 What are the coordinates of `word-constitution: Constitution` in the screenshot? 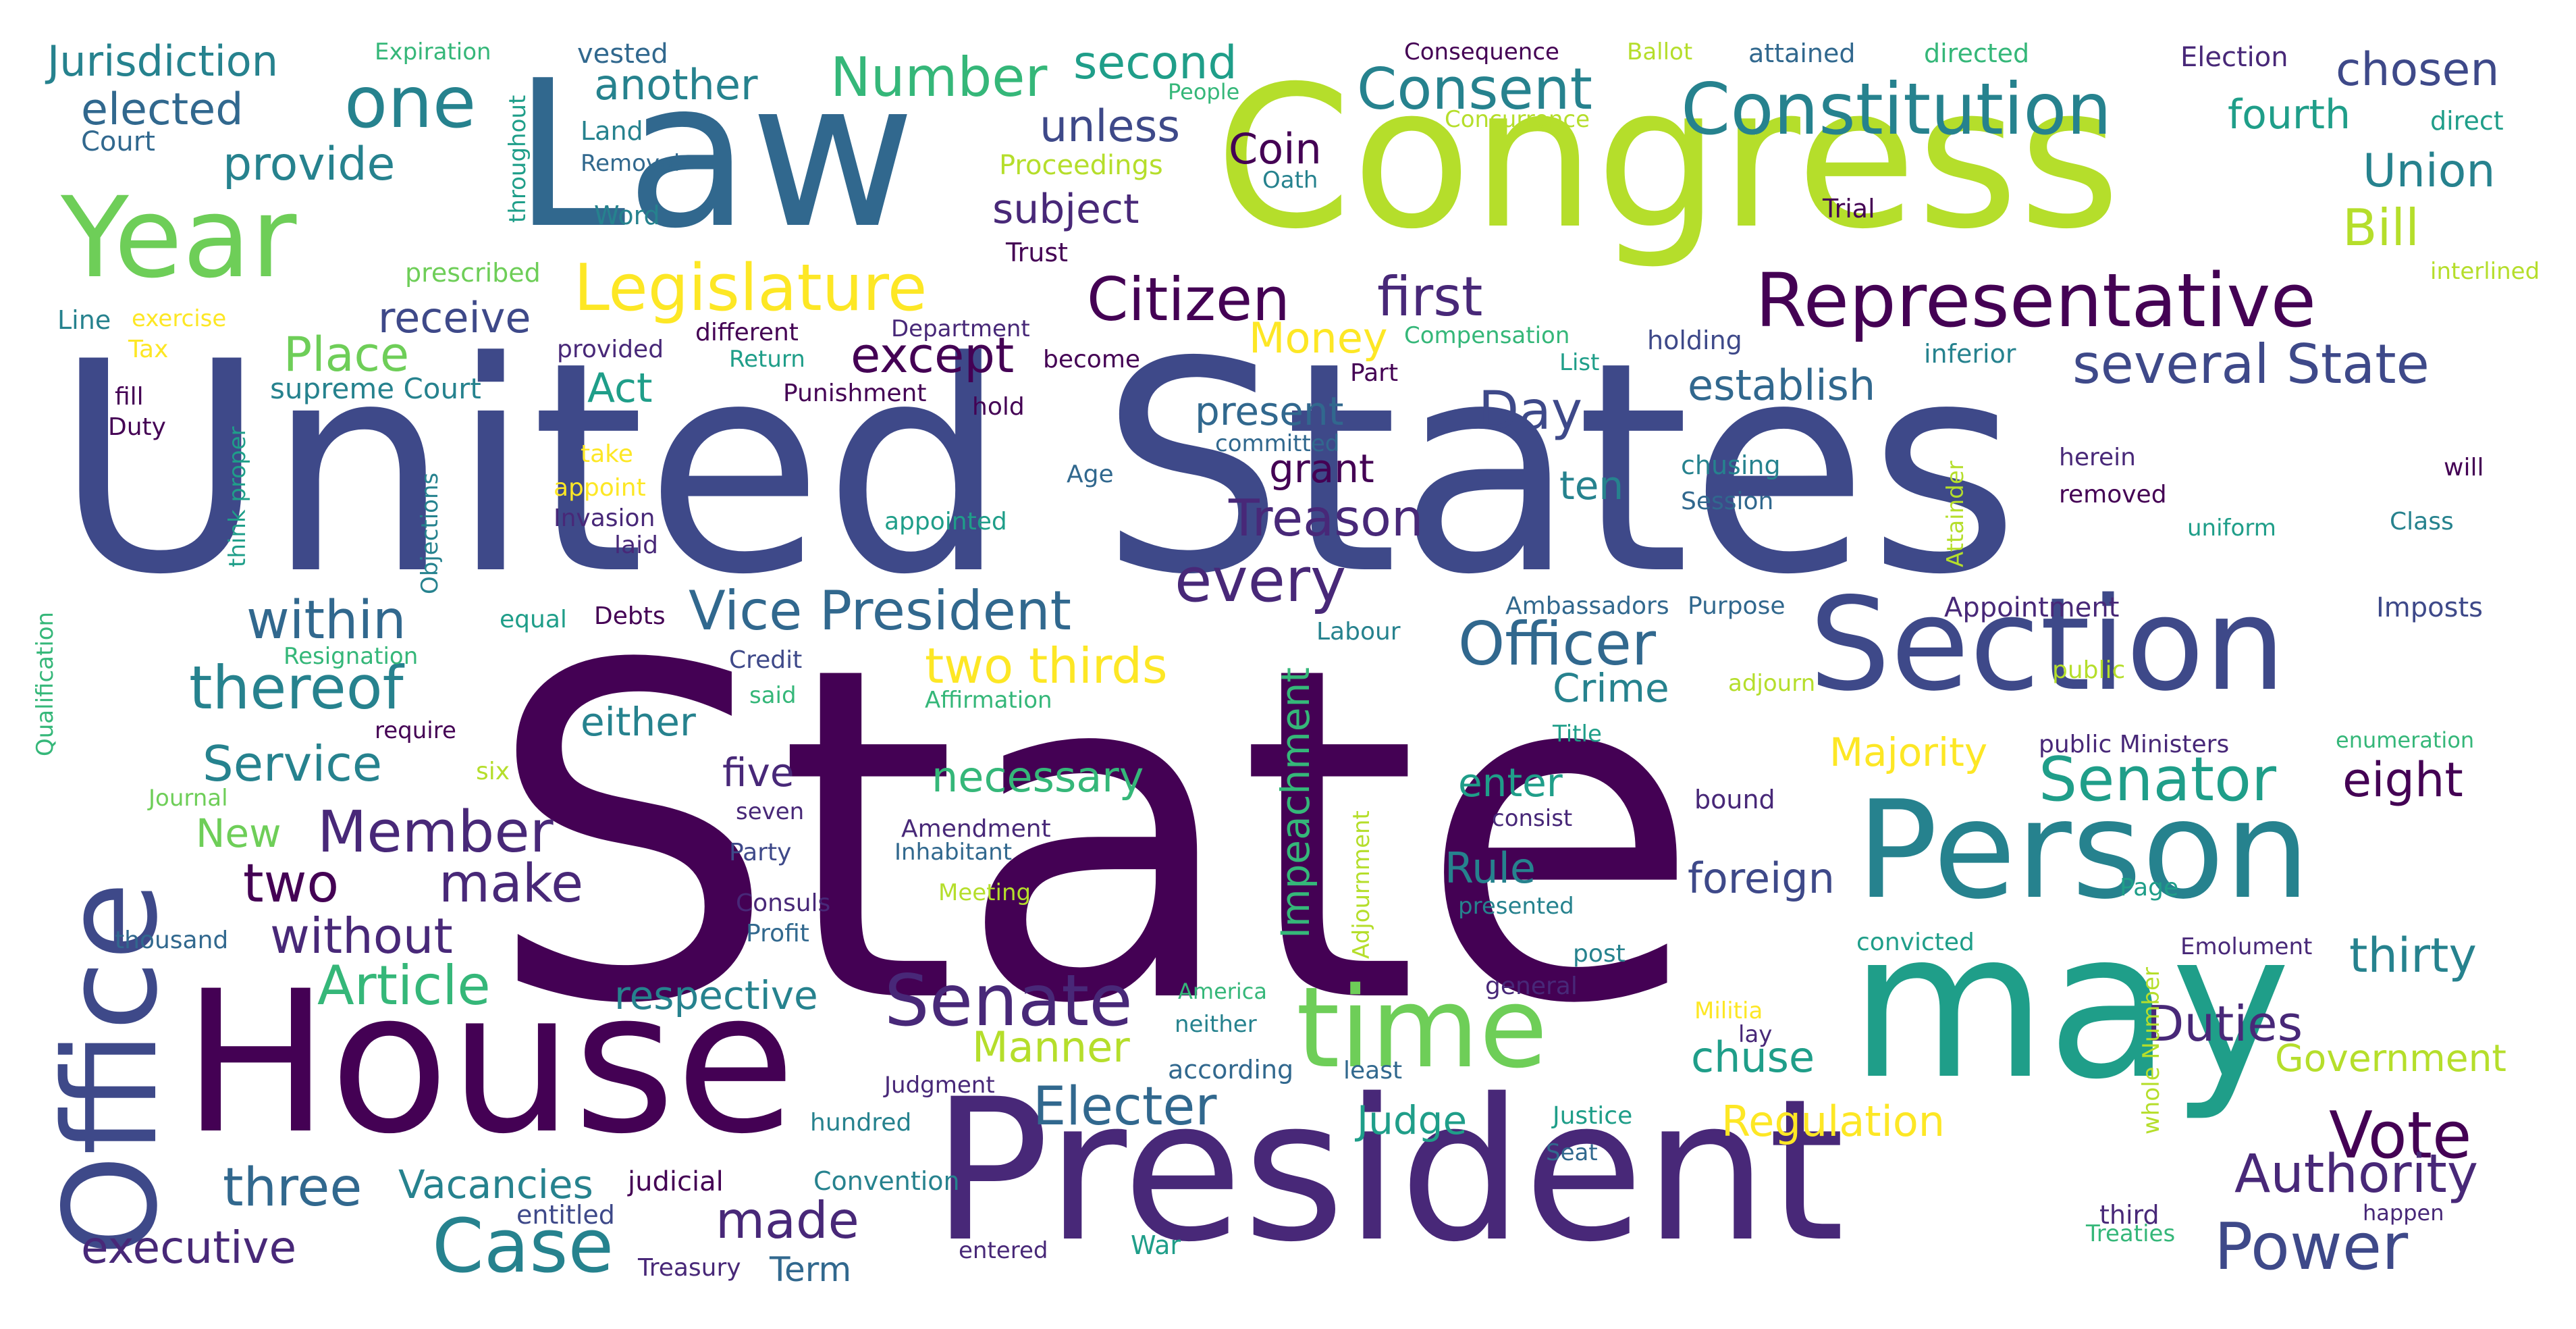 It's located at (1897, 109).